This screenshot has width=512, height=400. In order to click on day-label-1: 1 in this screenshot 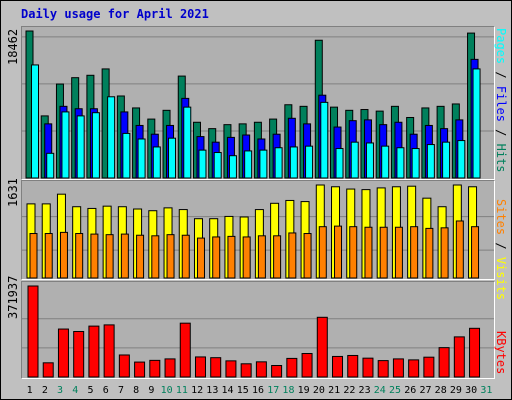, I will do `click(30, 390)`.